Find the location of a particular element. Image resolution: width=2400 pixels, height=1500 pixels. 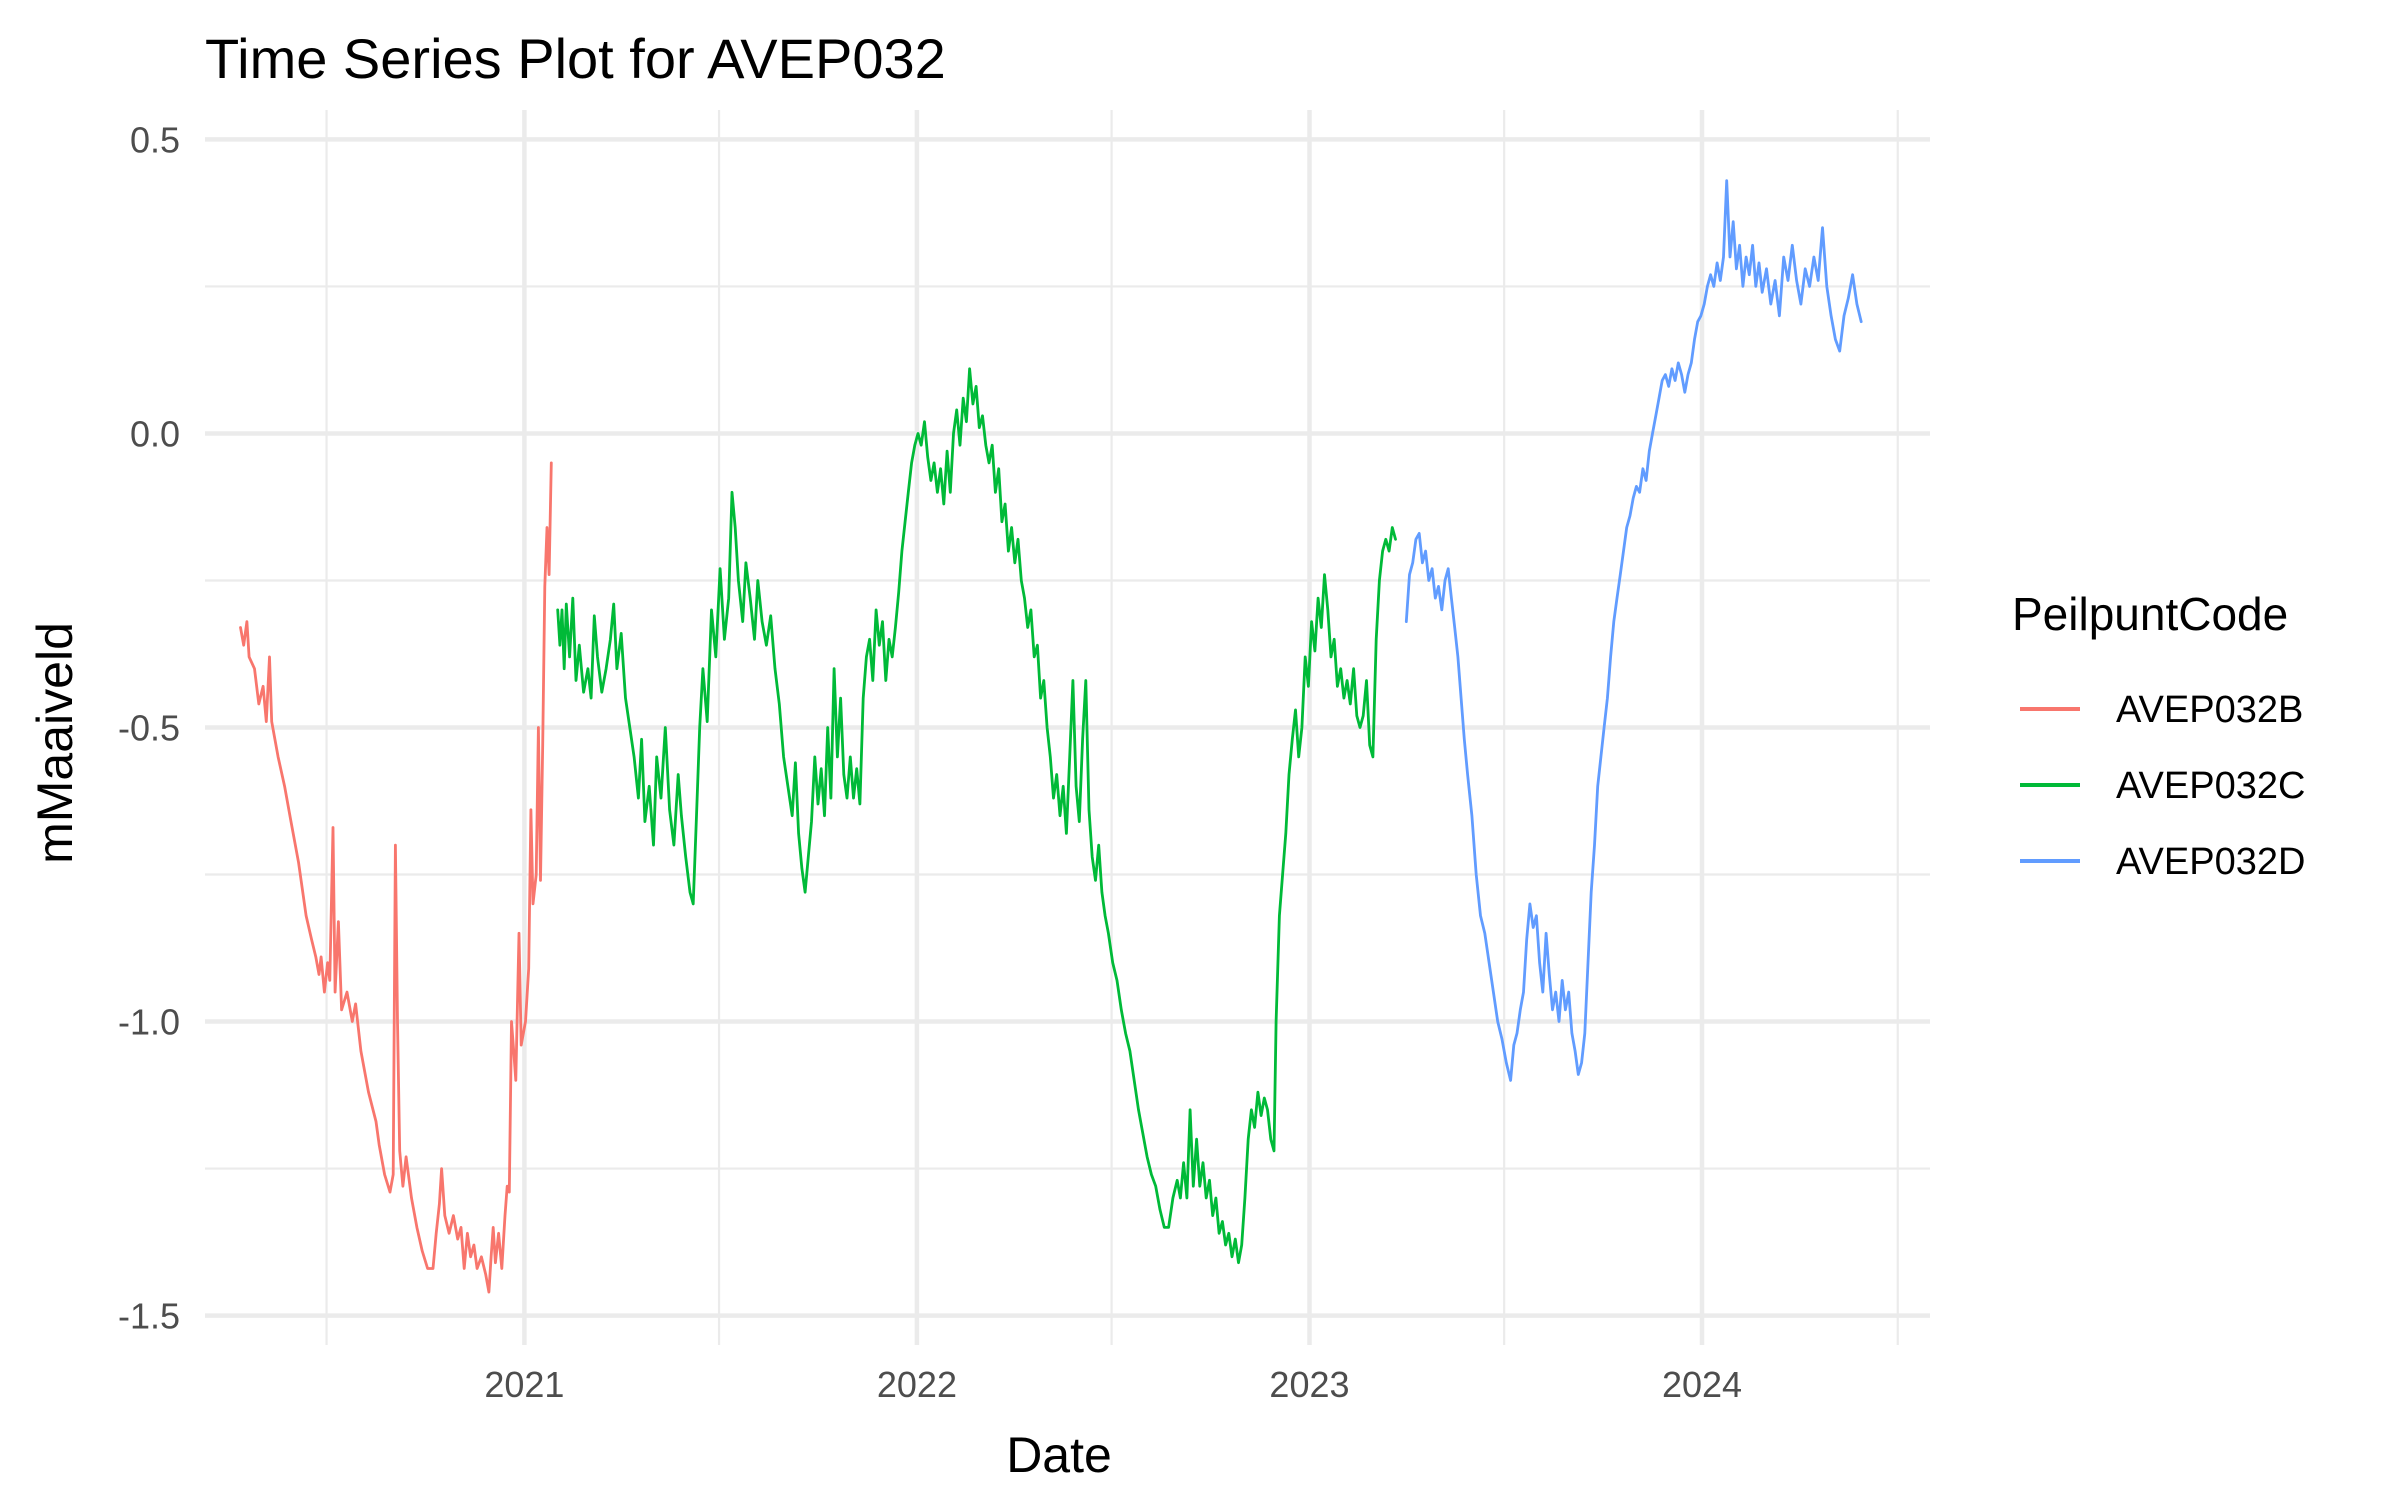

y-tick-label: -1.0 is located at coordinates (149, 1022).